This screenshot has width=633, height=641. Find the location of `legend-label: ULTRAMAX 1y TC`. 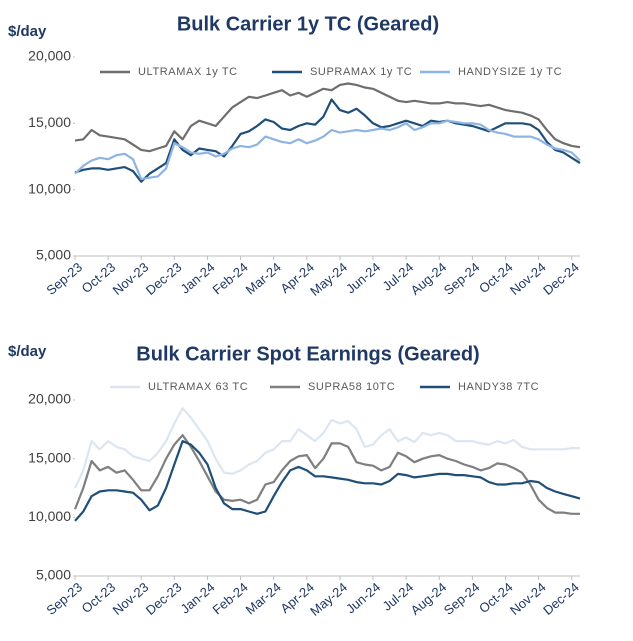

legend-label: ULTRAMAX 1y TC is located at coordinates (188, 72).